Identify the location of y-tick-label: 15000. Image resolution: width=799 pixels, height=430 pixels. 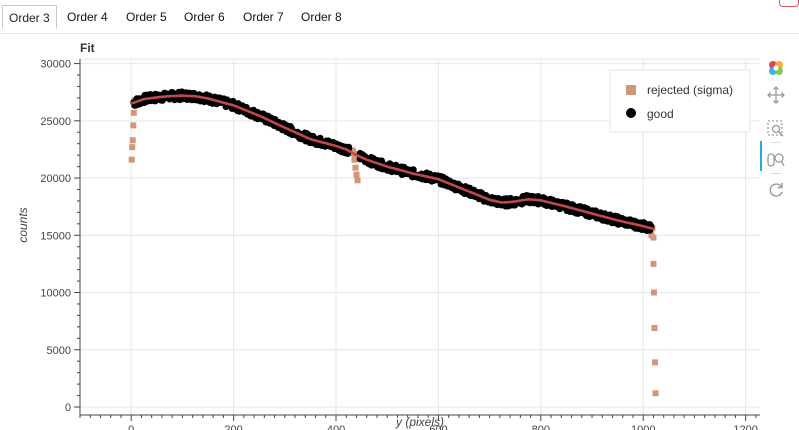
(55, 236).